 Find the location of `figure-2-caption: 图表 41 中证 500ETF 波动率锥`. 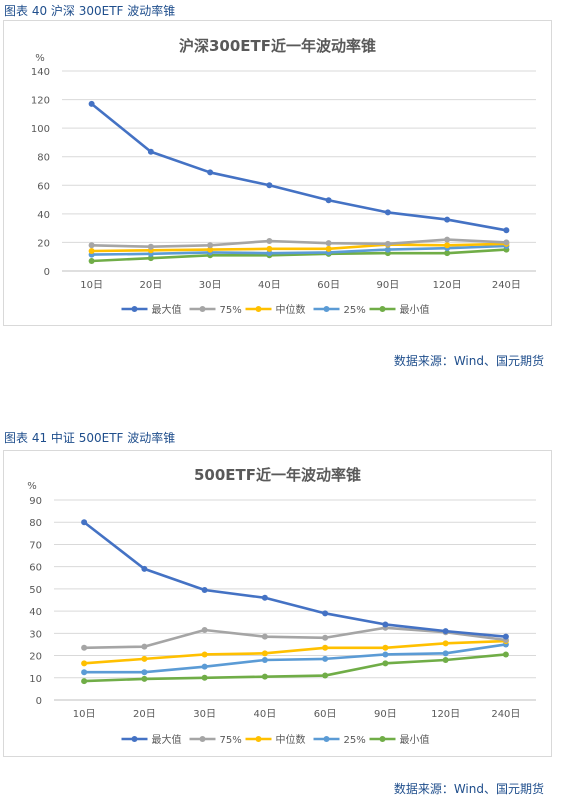

figure-2-caption: 图表 41 中证 500ETF 波动率锥 is located at coordinates (90, 438).